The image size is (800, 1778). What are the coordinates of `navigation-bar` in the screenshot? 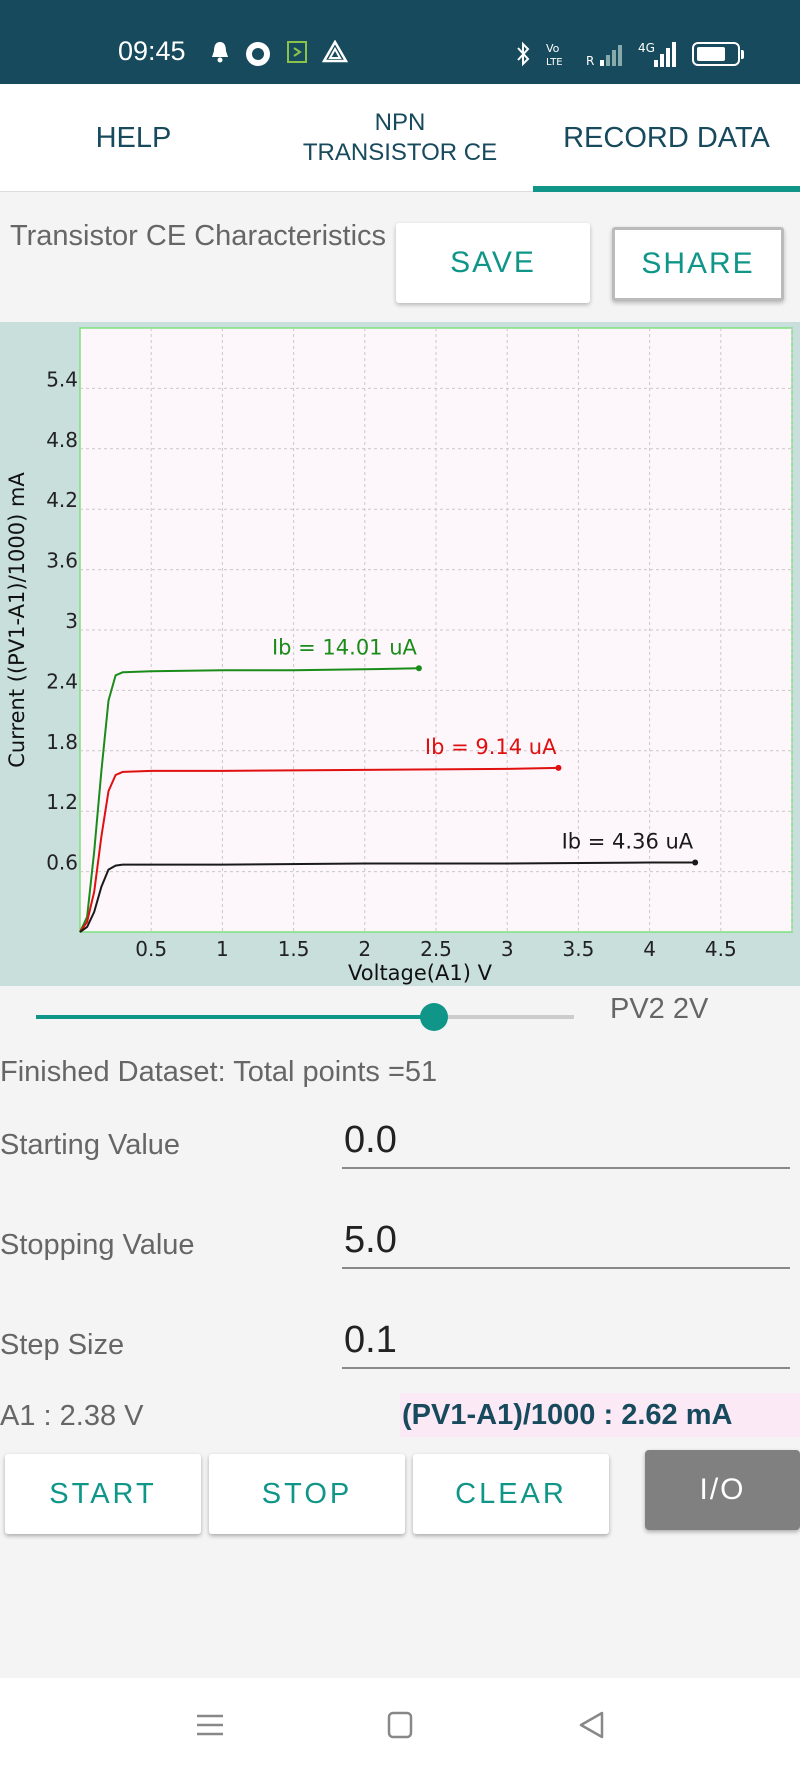 It's located at (400, 1728).